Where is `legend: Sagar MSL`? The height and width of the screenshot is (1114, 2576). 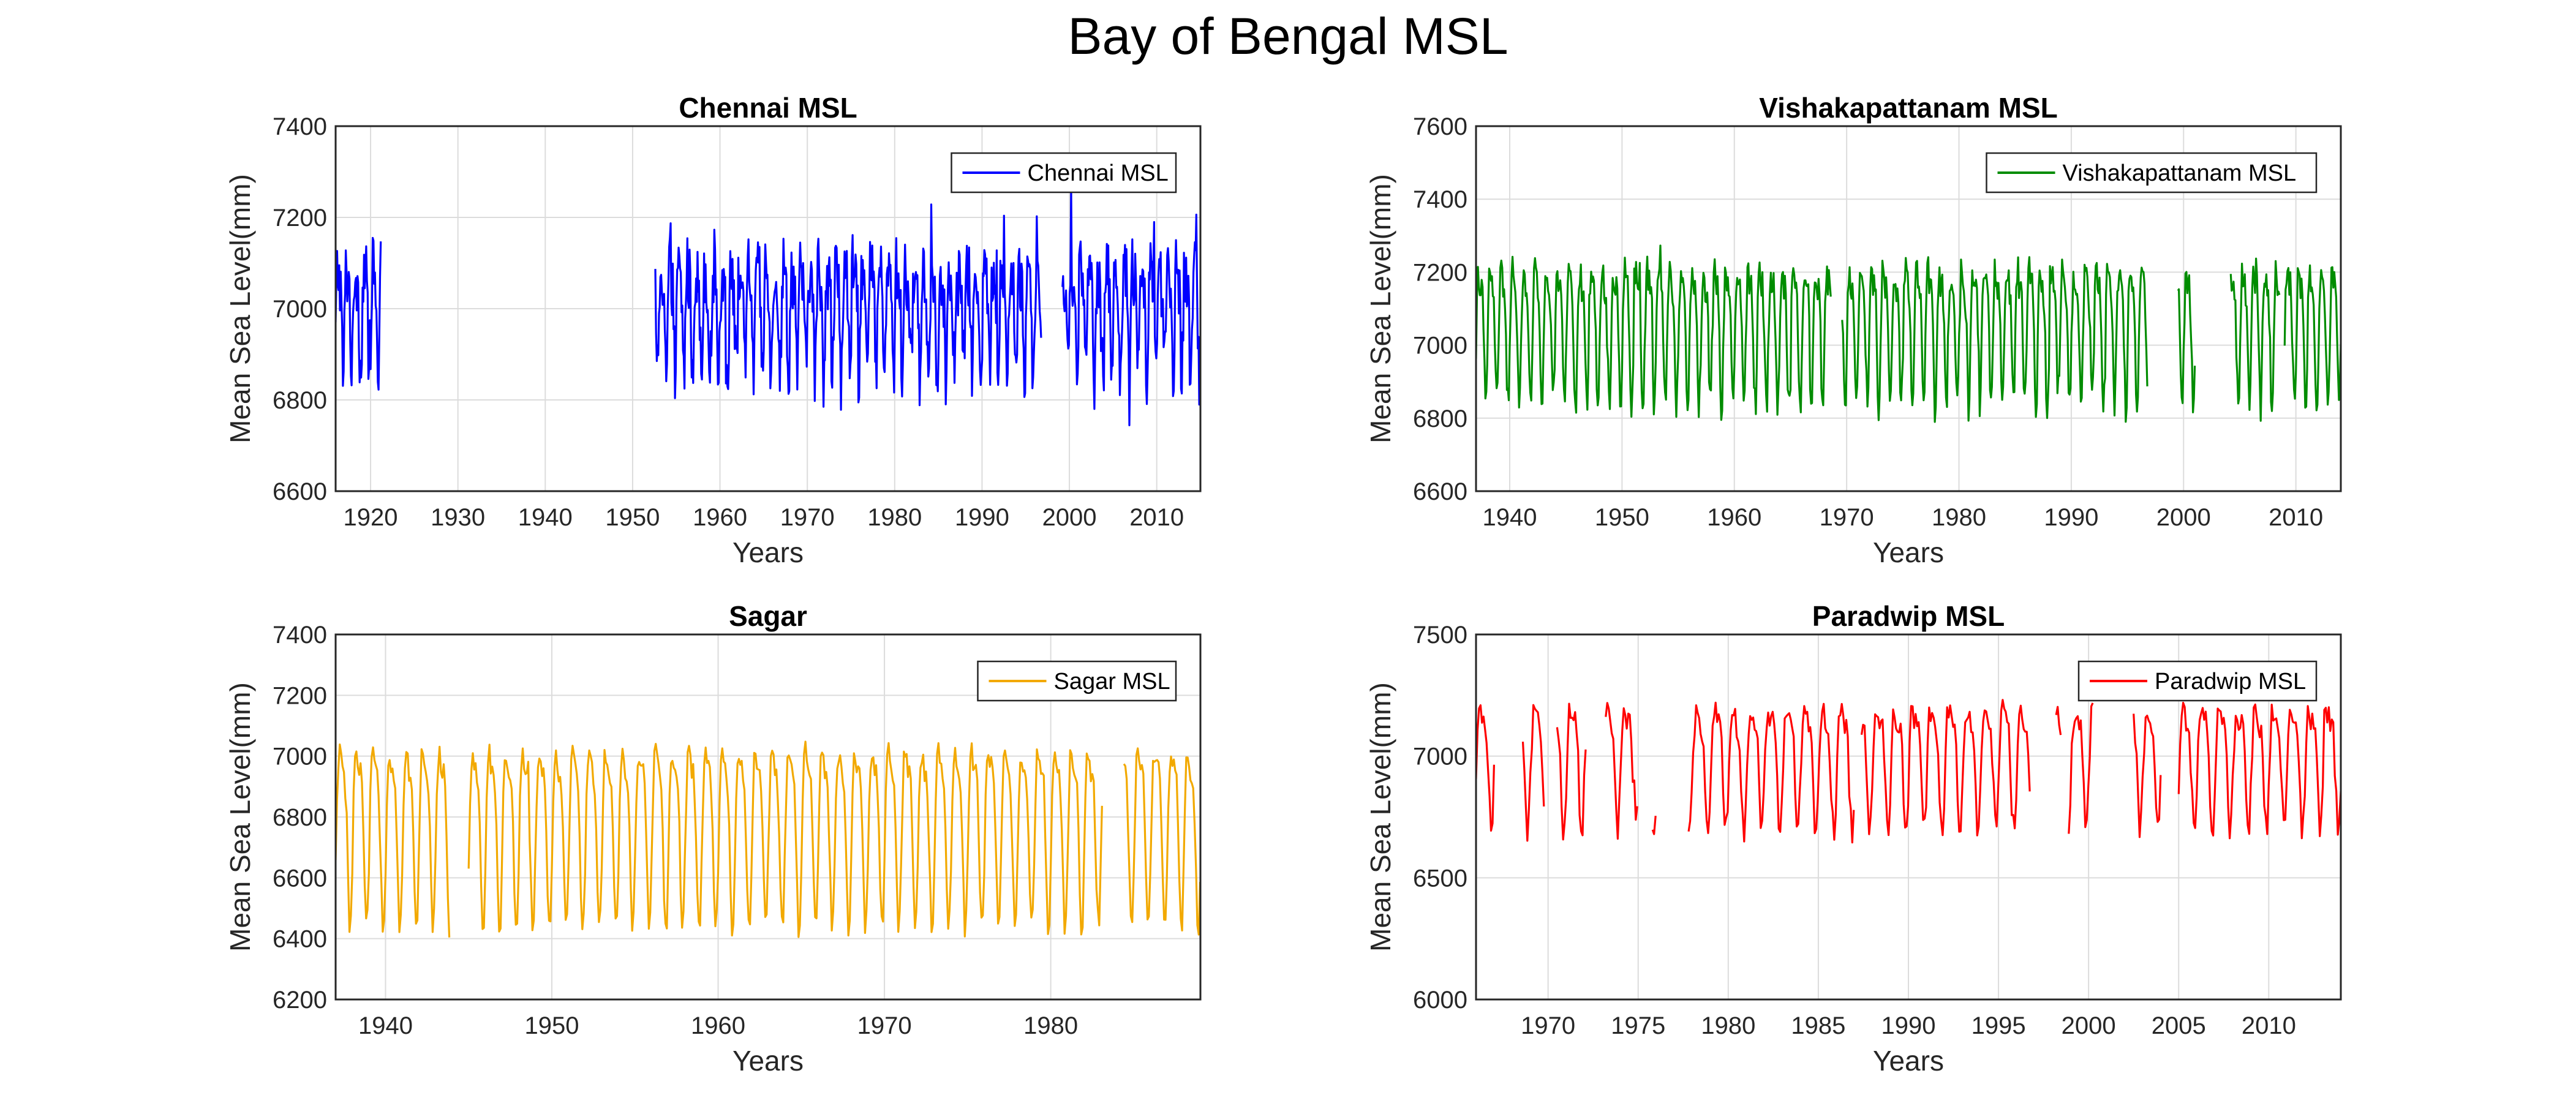
legend: Sagar MSL is located at coordinates (1077, 681).